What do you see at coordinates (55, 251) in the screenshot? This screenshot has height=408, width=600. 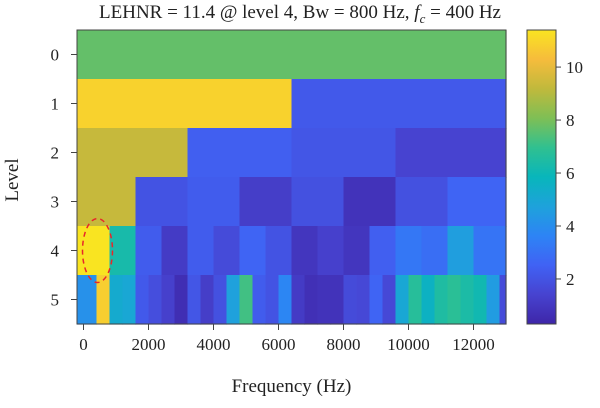 I see `y-tick-label: 4` at bounding box center [55, 251].